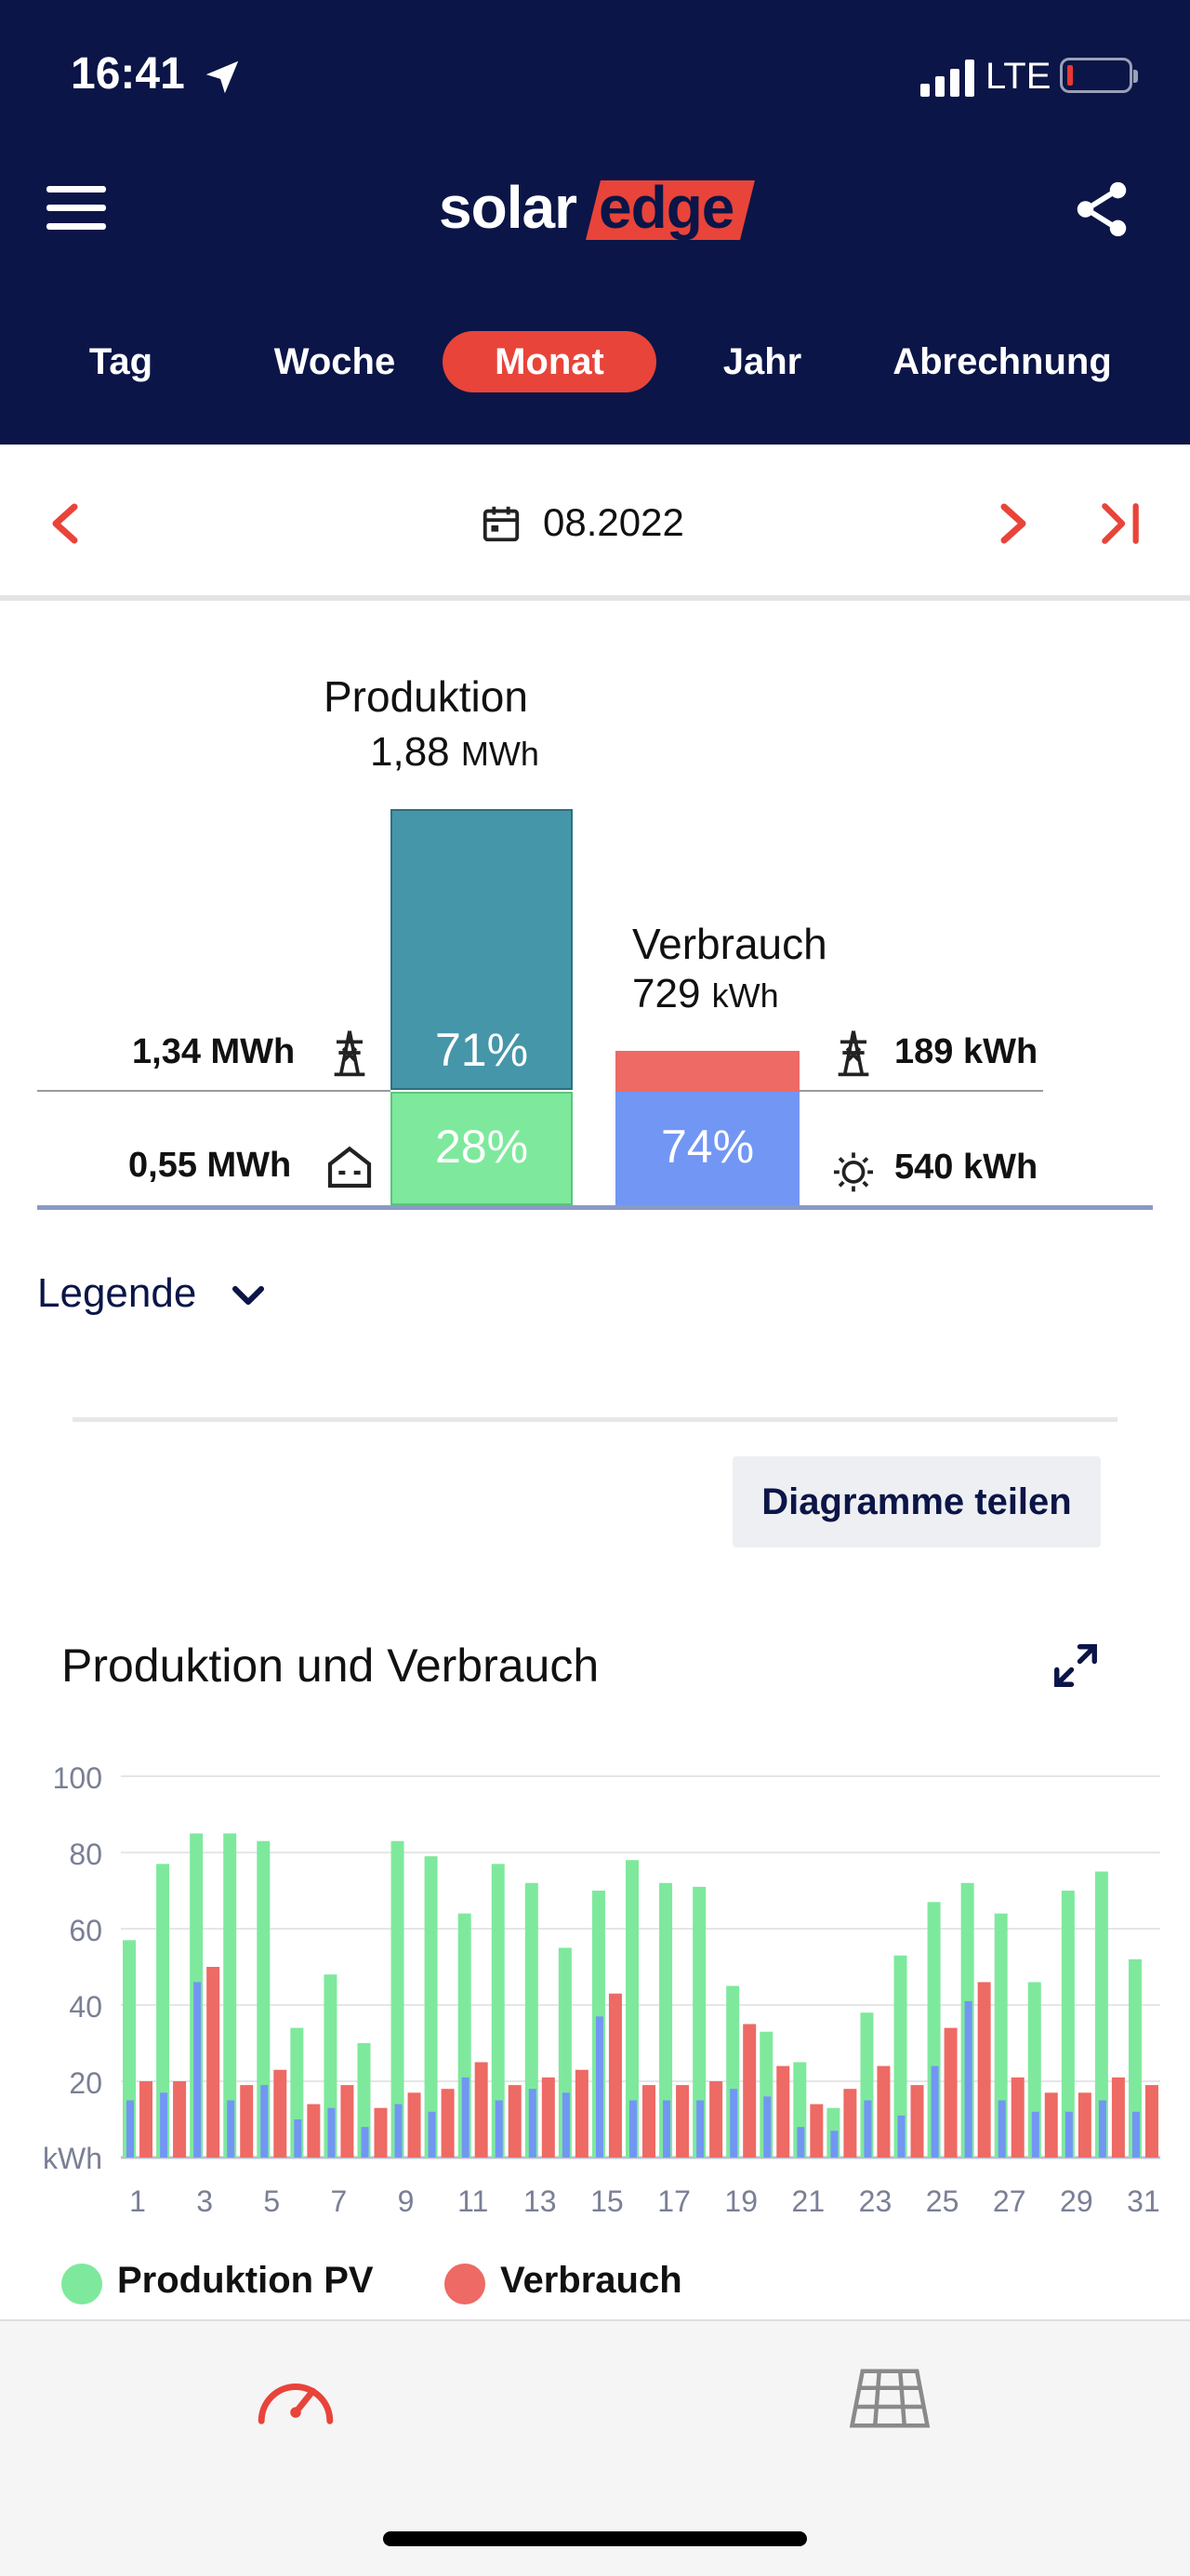 The image size is (1190, 2576). What do you see at coordinates (501, 523) in the screenshot?
I see `calendar-icon` at bounding box center [501, 523].